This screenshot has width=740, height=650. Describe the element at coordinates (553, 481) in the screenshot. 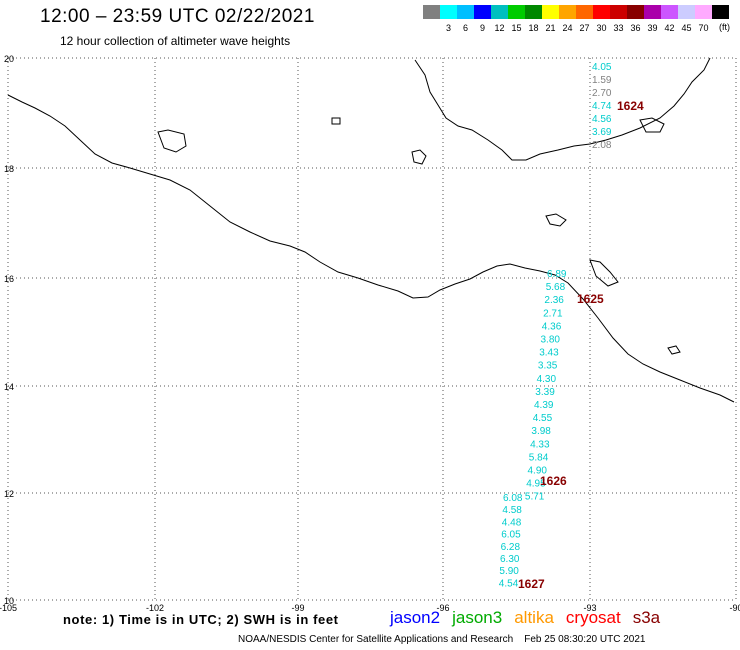

I see `pass-number-label: 1626` at that location.